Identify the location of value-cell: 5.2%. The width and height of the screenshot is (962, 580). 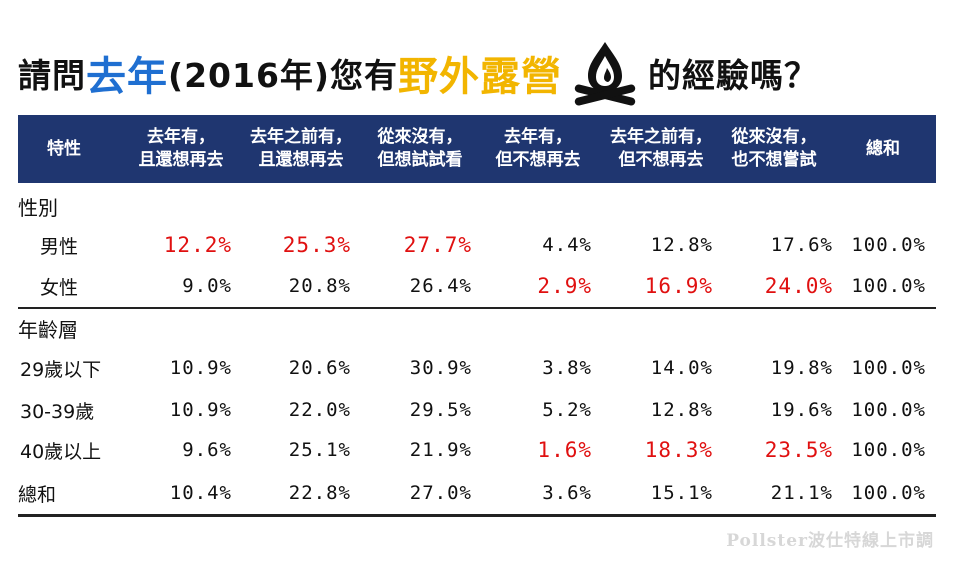
(567, 410).